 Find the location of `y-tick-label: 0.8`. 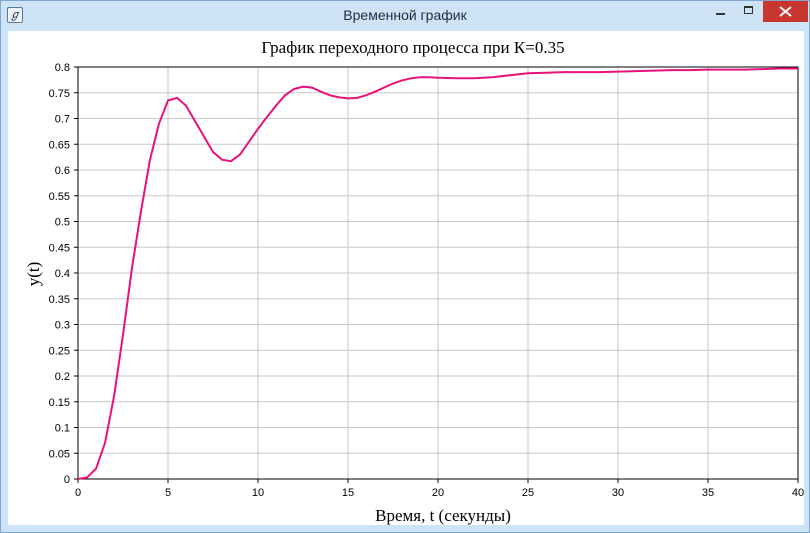

y-tick-label: 0.8 is located at coordinates (62, 68).